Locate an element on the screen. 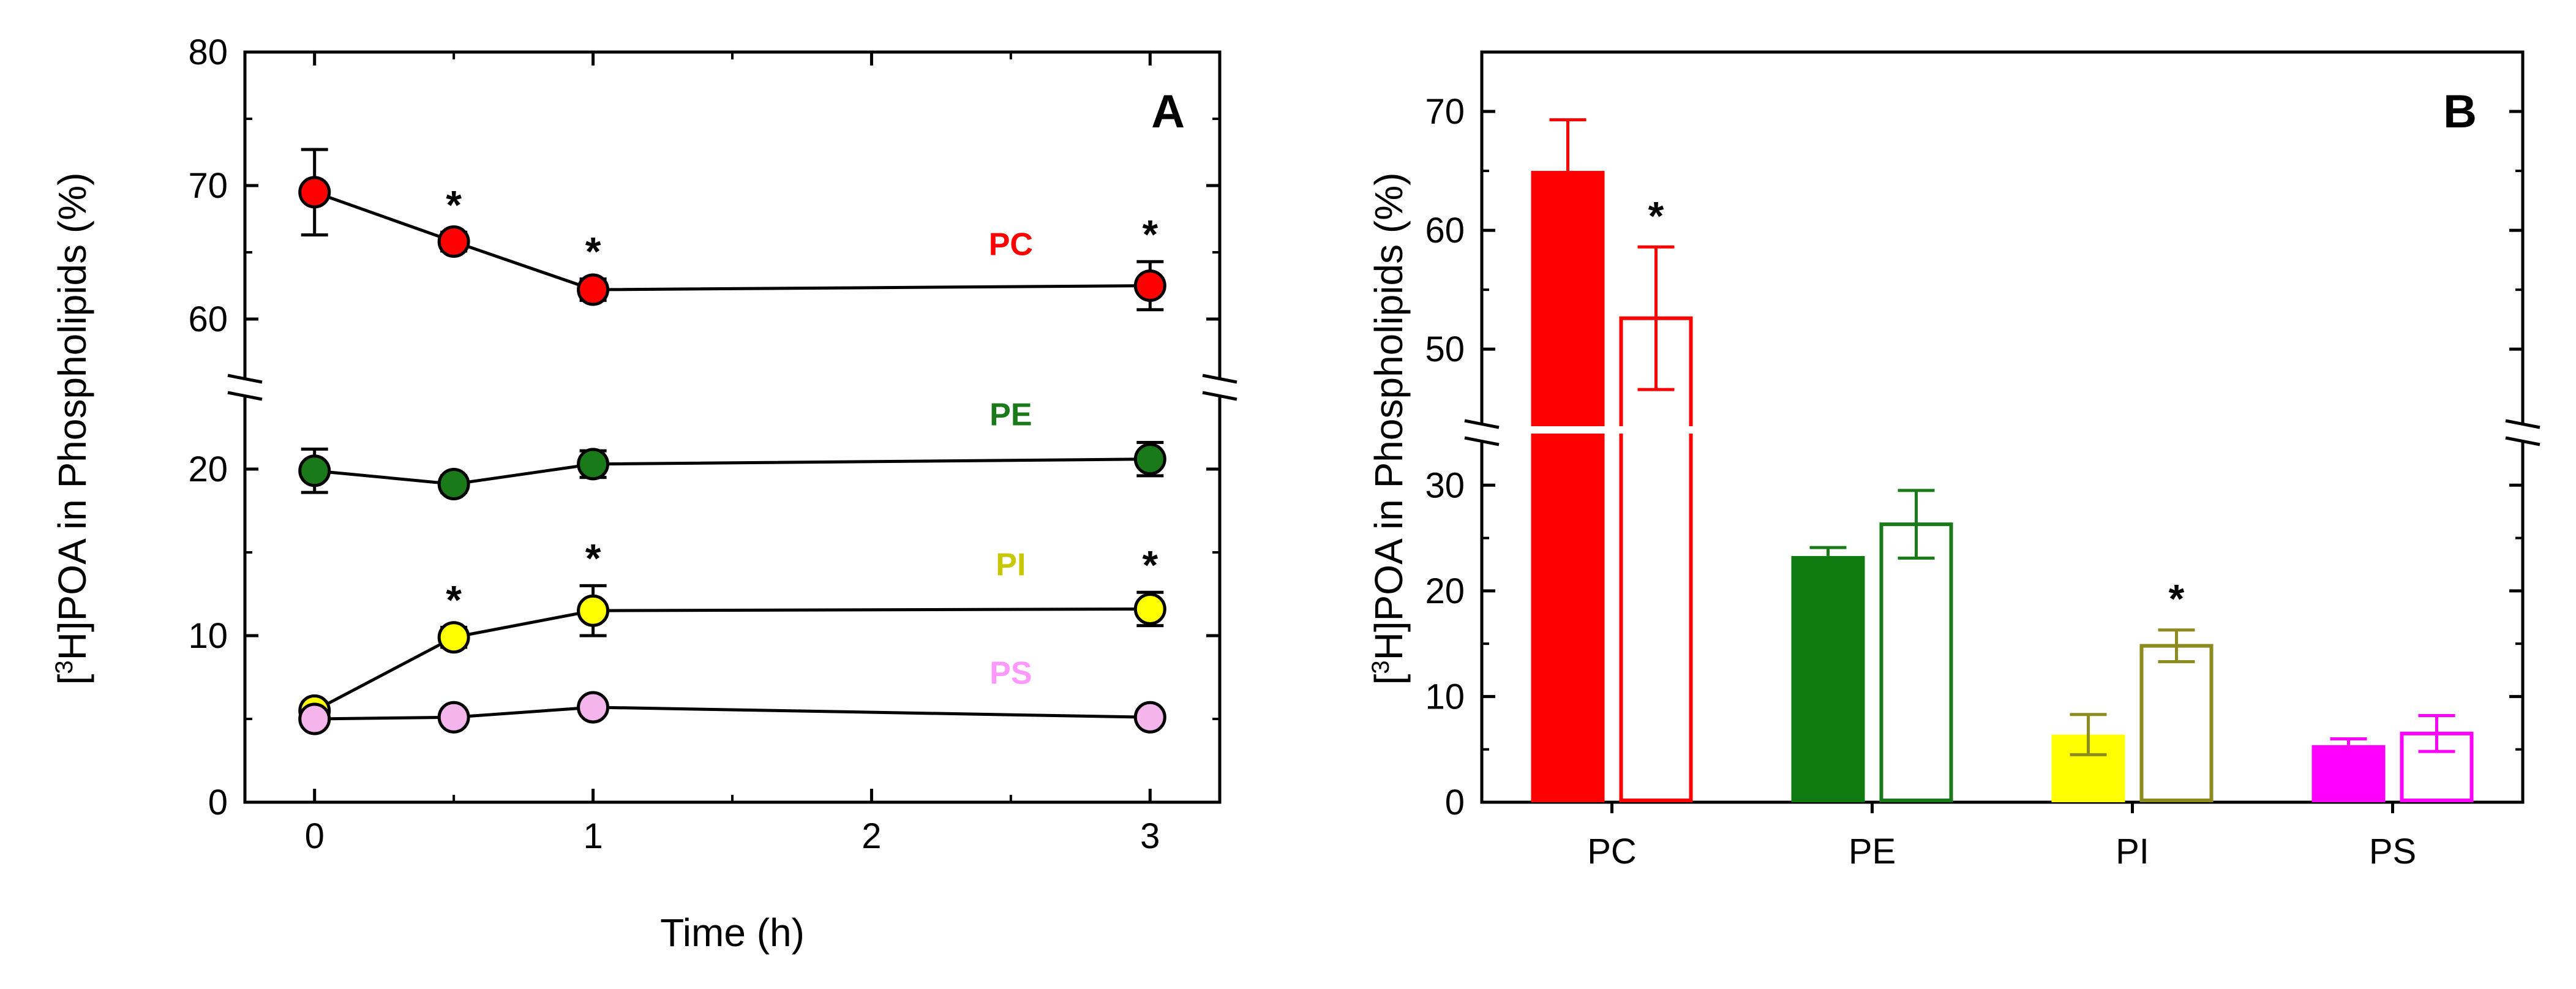 This screenshot has width=2576, height=989. panel-b-right-break-upper is located at coordinates (2522, 424).